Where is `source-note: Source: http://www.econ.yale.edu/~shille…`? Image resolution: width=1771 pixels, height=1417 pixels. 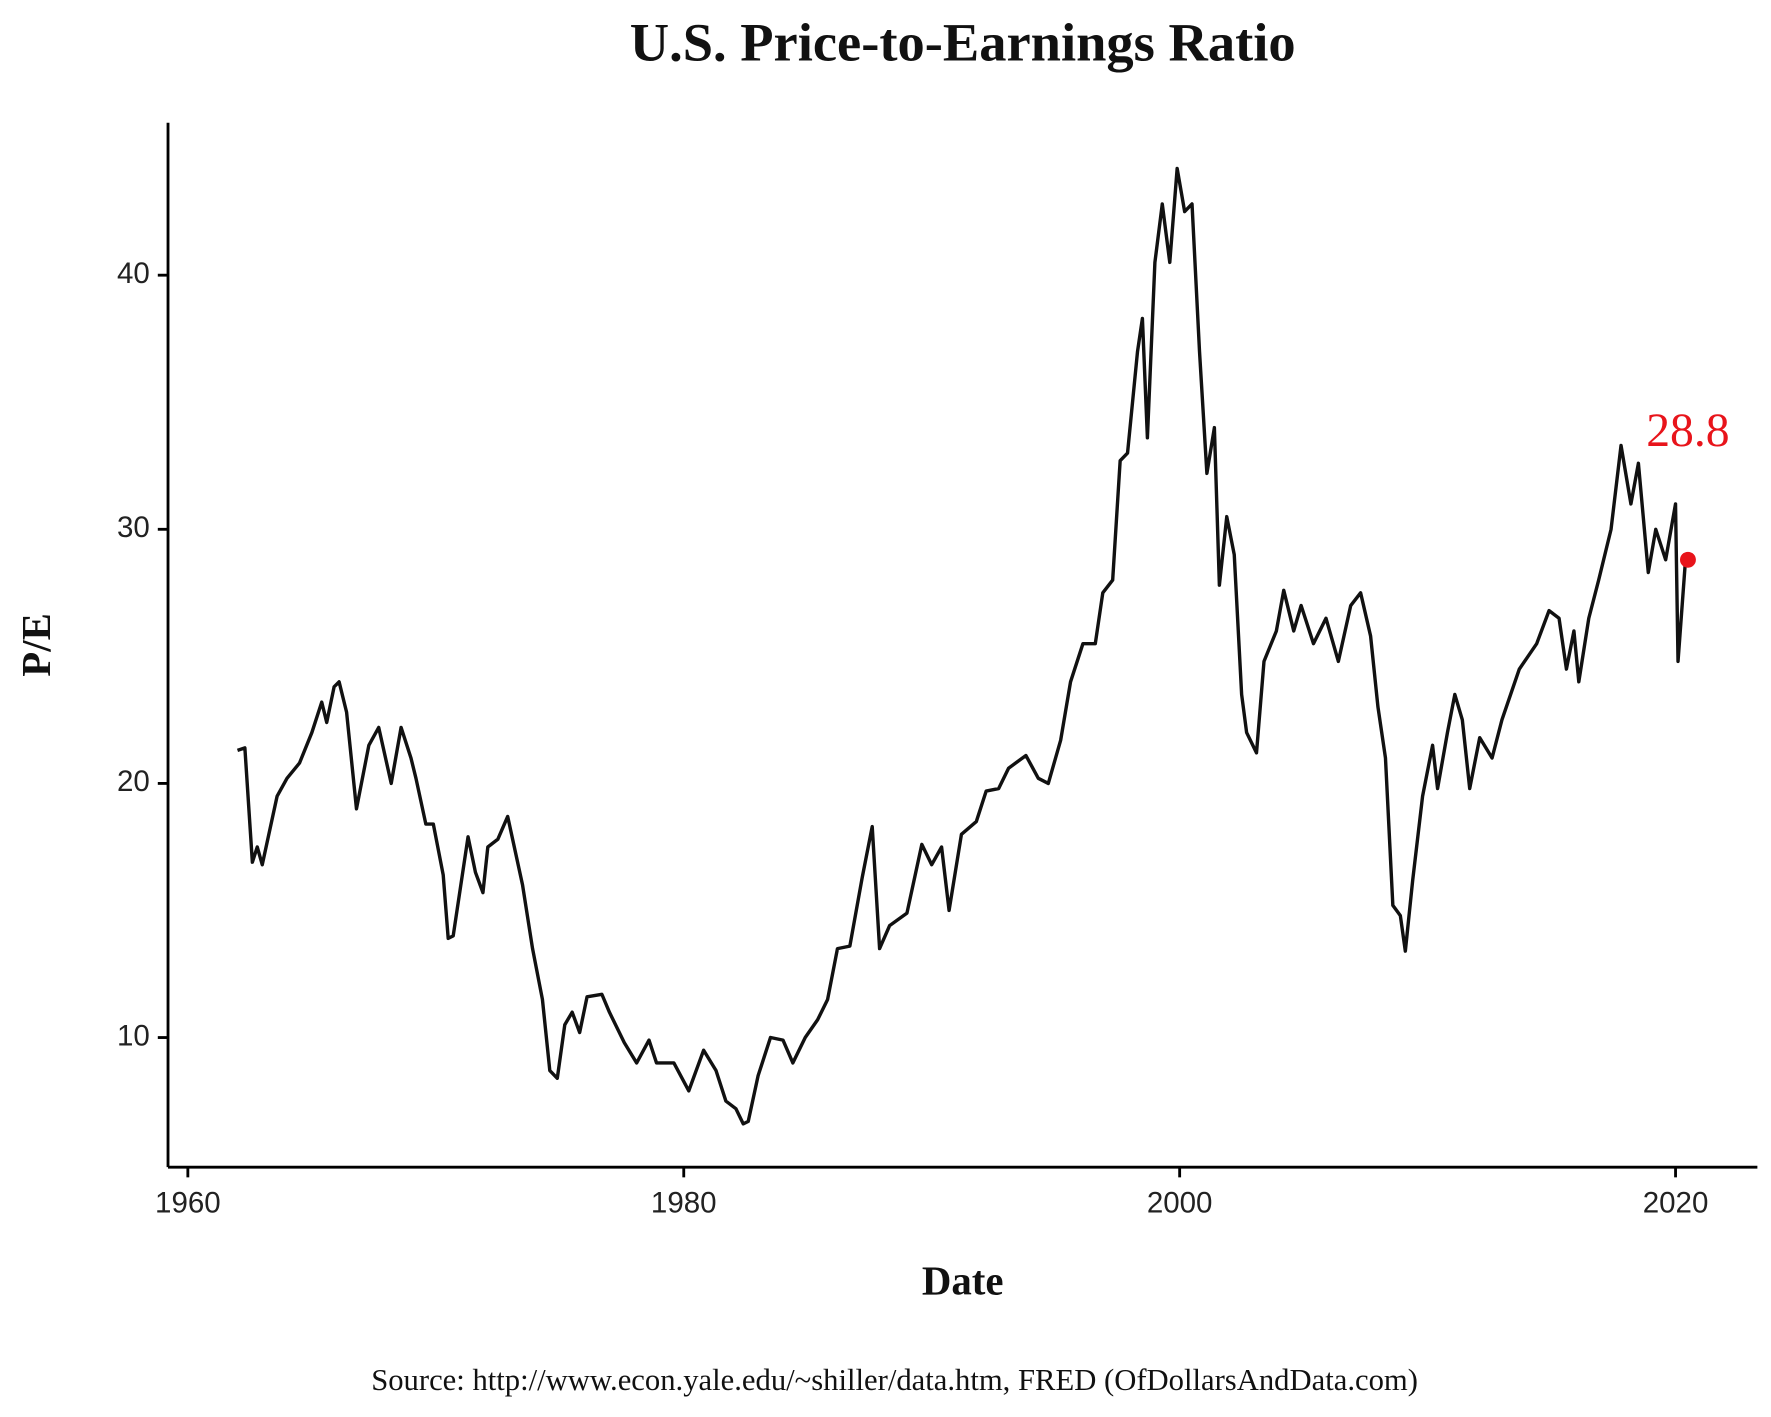
source-note: Source: http://www.econ.yale.edu/~shille… is located at coordinates (894, 1380).